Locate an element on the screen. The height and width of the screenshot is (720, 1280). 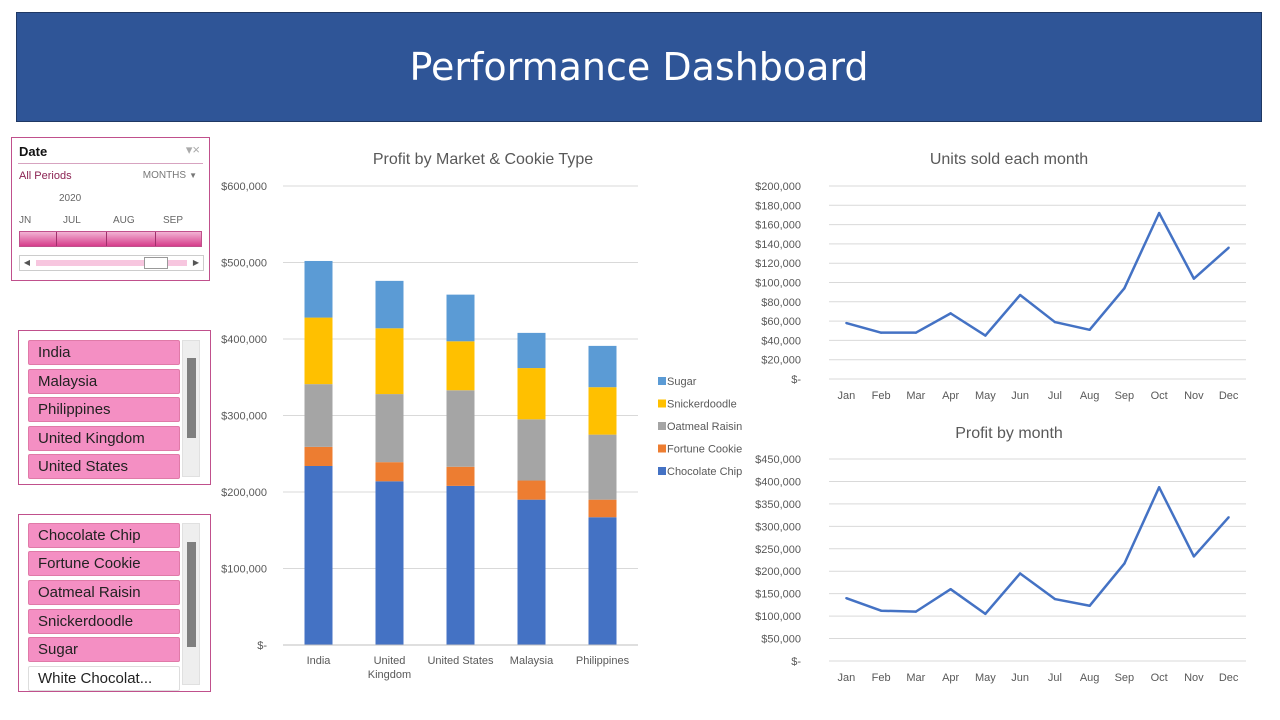
chart-title: Units sold each month is located at coordinates (1009, 159).